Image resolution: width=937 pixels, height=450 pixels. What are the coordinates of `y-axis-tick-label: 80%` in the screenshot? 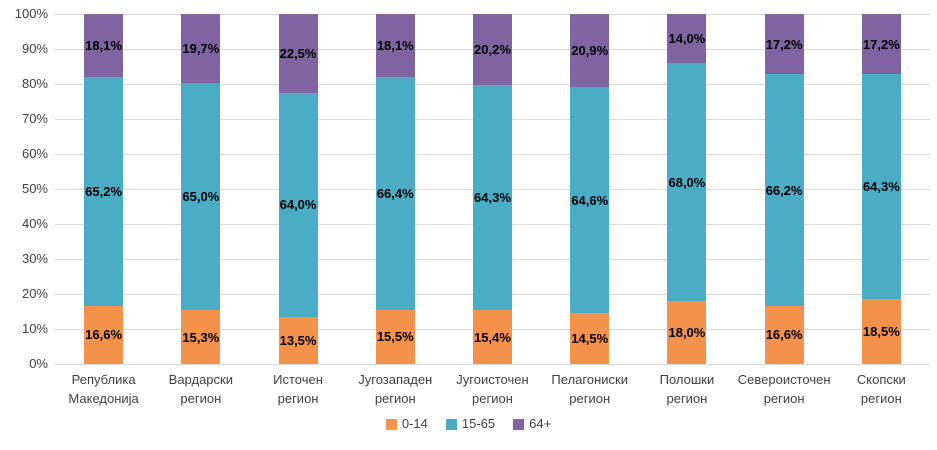 It's located at (34, 83).